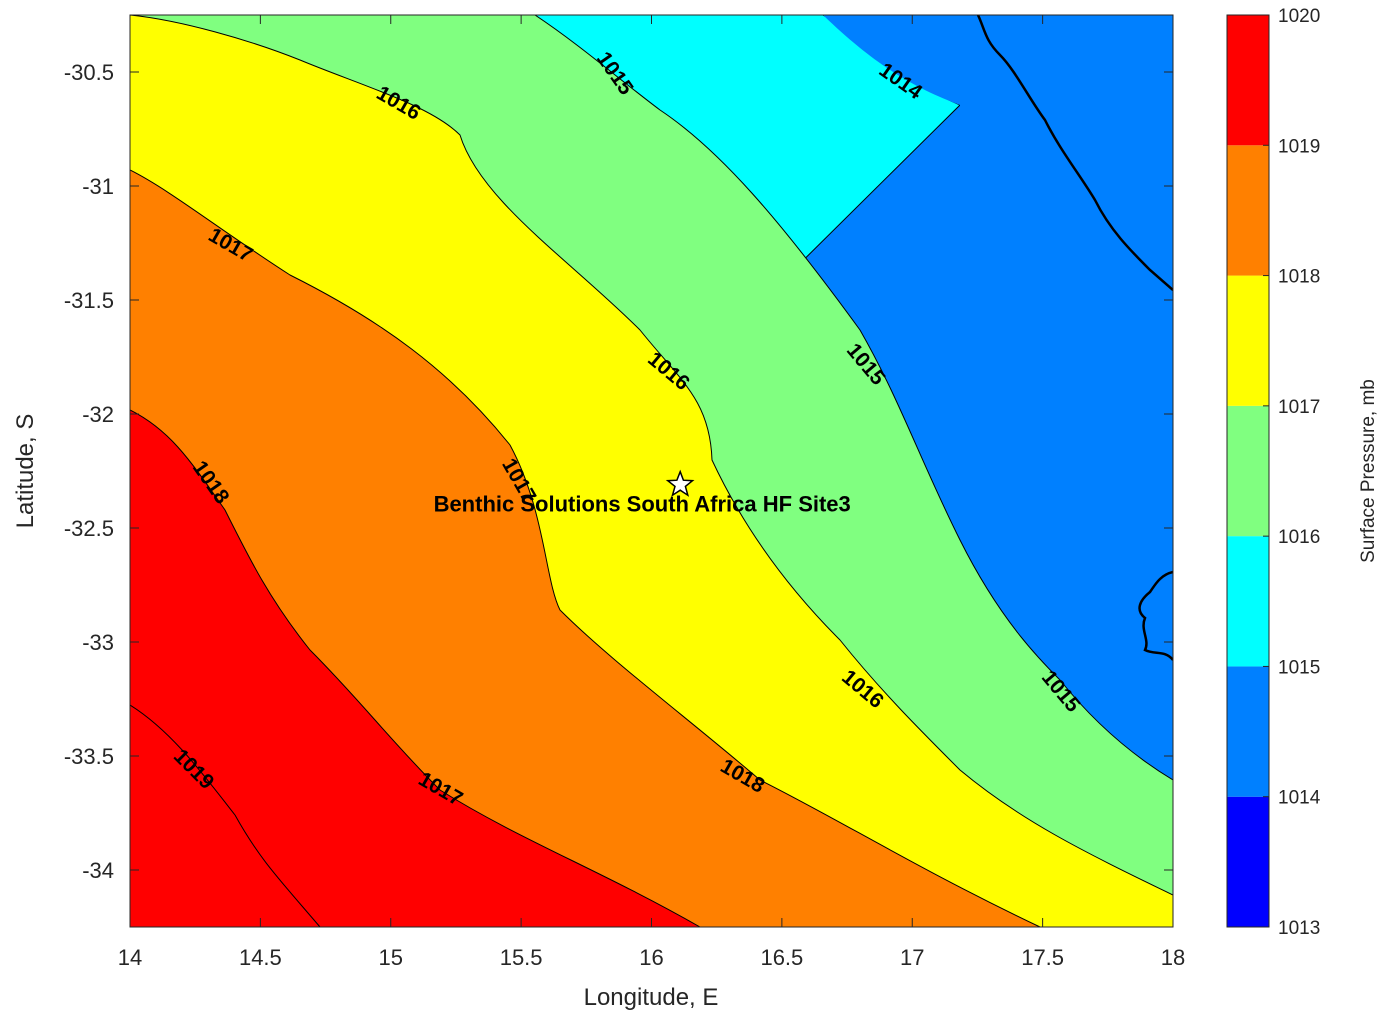 The width and height of the screenshot is (1393, 1014). Describe the element at coordinates (98, 414) in the screenshot. I see `y-tick-label: -32` at that location.